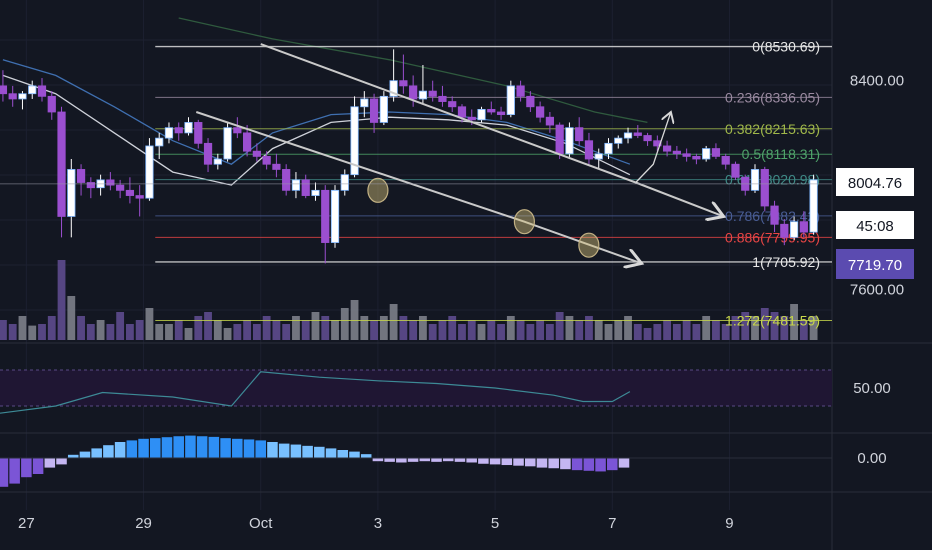  What do you see at coordinates (875, 264) in the screenshot?
I see `level-price-tag` at bounding box center [875, 264].